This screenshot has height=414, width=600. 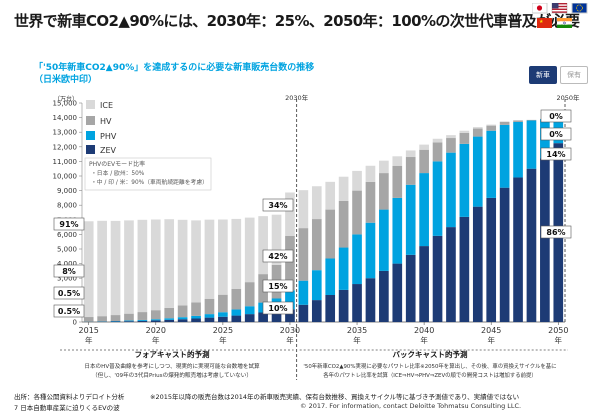 I want to click on legend-label-zev: ZEV, so click(x=108, y=150).